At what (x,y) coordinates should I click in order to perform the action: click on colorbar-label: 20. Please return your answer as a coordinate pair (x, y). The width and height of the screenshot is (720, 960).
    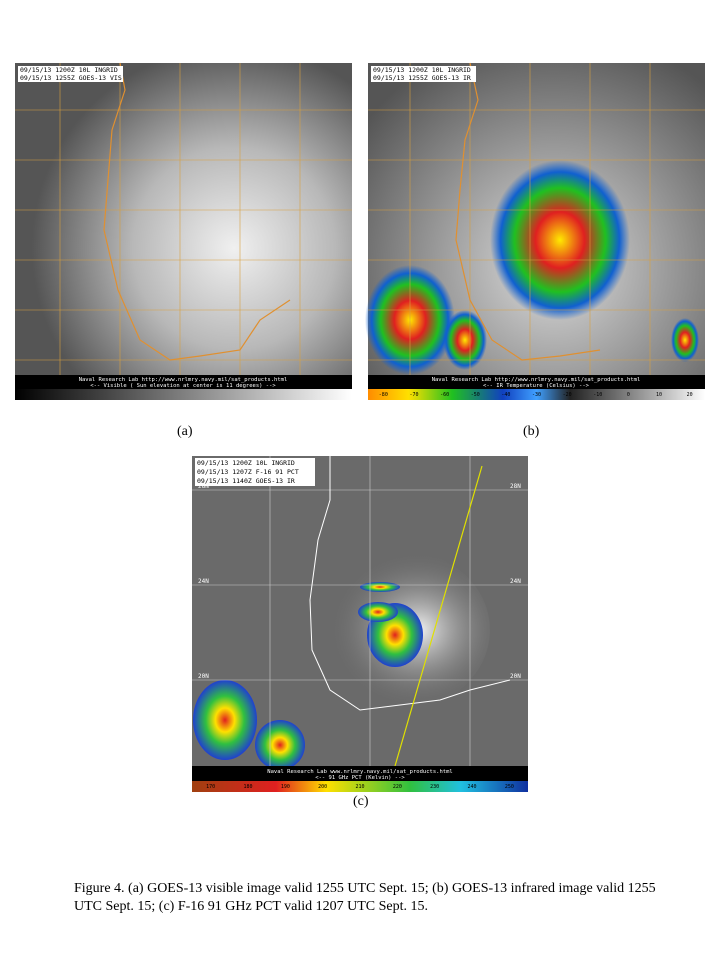
    Looking at the image, I should click on (690, 395).